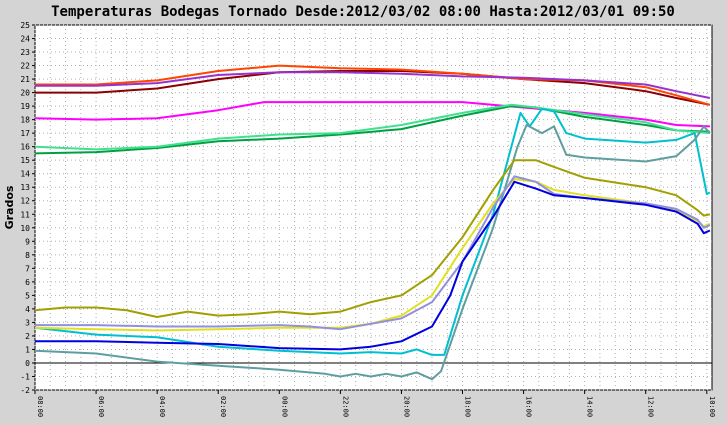 The width and height of the screenshot is (727, 425). What do you see at coordinates (27, 295) in the screenshot?
I see `y-tick-label: 5` at bounding box center [27, 295].